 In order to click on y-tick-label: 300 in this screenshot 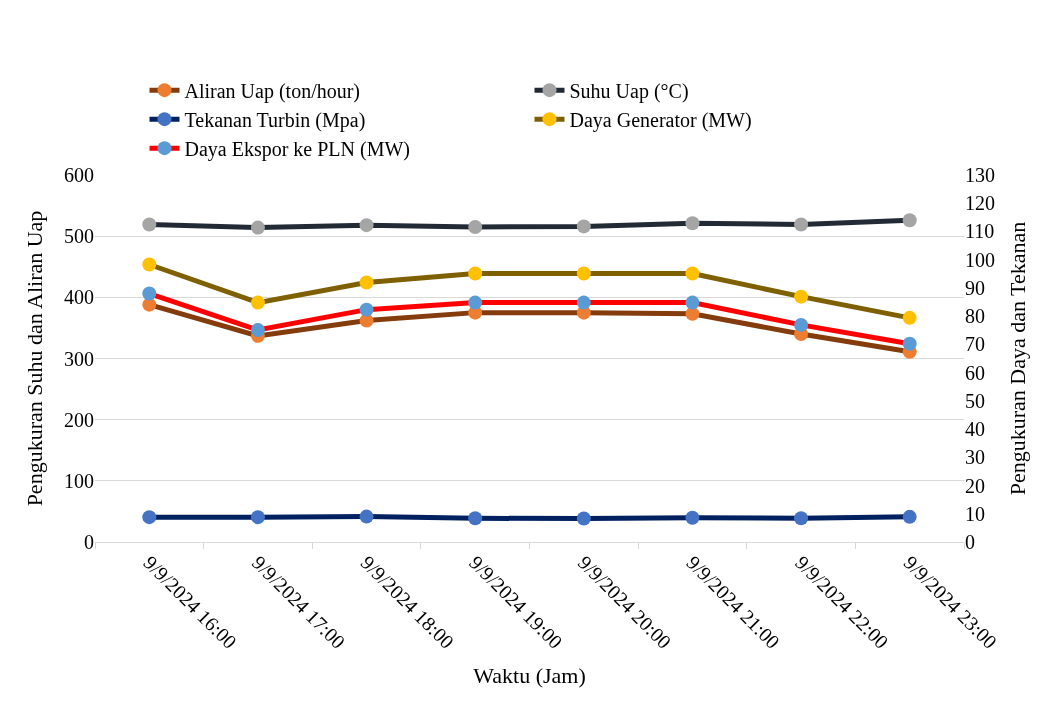, I will do `click(79, 358)`.